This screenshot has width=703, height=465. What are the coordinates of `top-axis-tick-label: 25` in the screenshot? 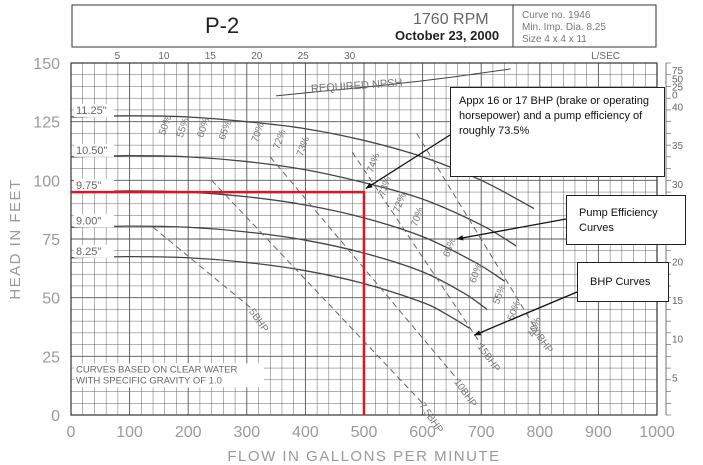 It's located at (304, 56).